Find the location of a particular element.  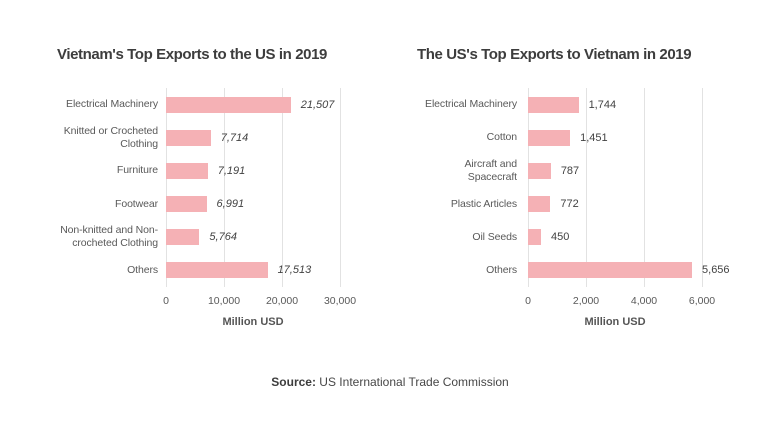

x-axis-tick-label: 10,000 is located at coordinates (224, 301).